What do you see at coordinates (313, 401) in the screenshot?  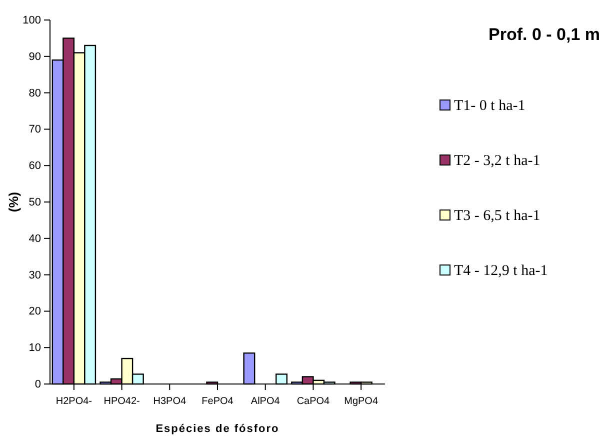 I see `x-tick-label: CaPO4` at bounding box center [313, 401].